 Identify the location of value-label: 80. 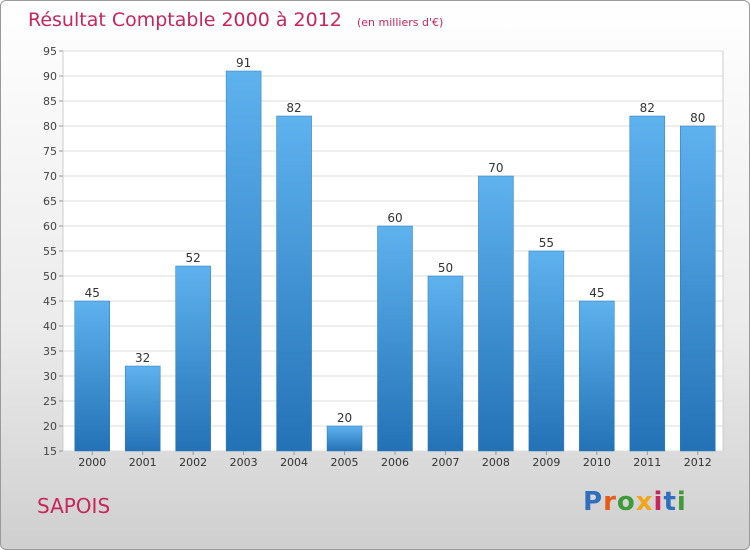
(697, 118).